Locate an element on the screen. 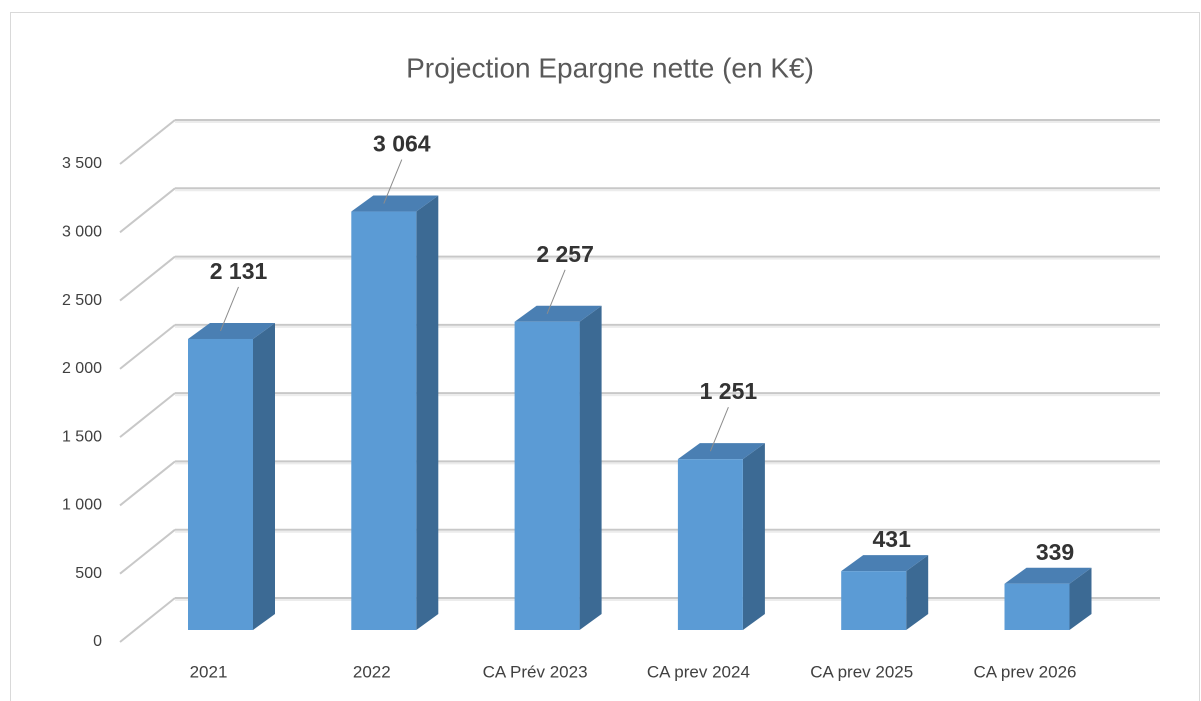 The image size is (1201, 701). y-tick-label: 1 000 is located at coordinates (82, 505).